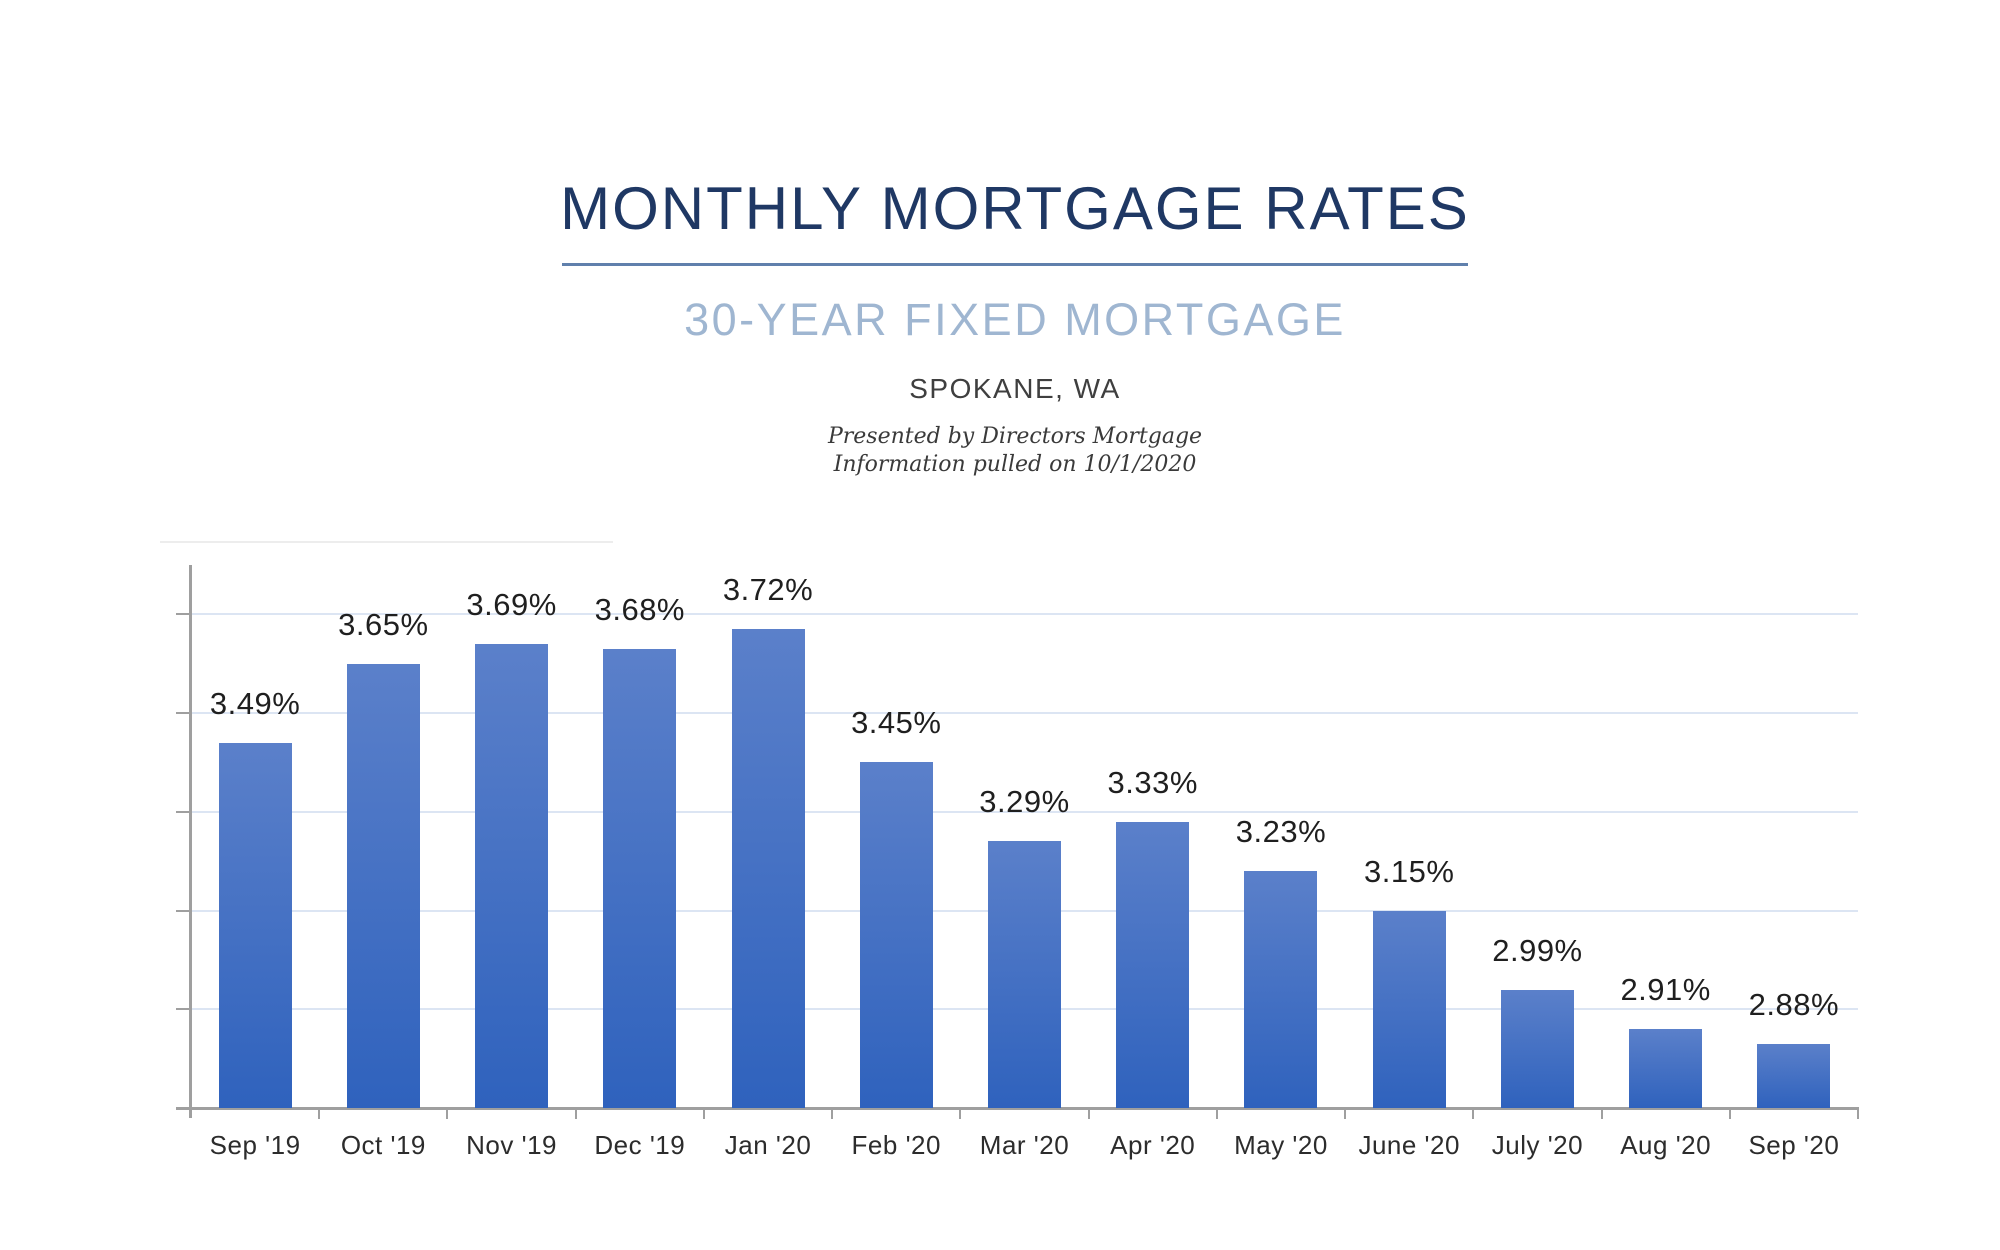  Describe the element at coordinates (896, 1145) in the screenshot. I see `x-axis-label: Feb '20` at that location.